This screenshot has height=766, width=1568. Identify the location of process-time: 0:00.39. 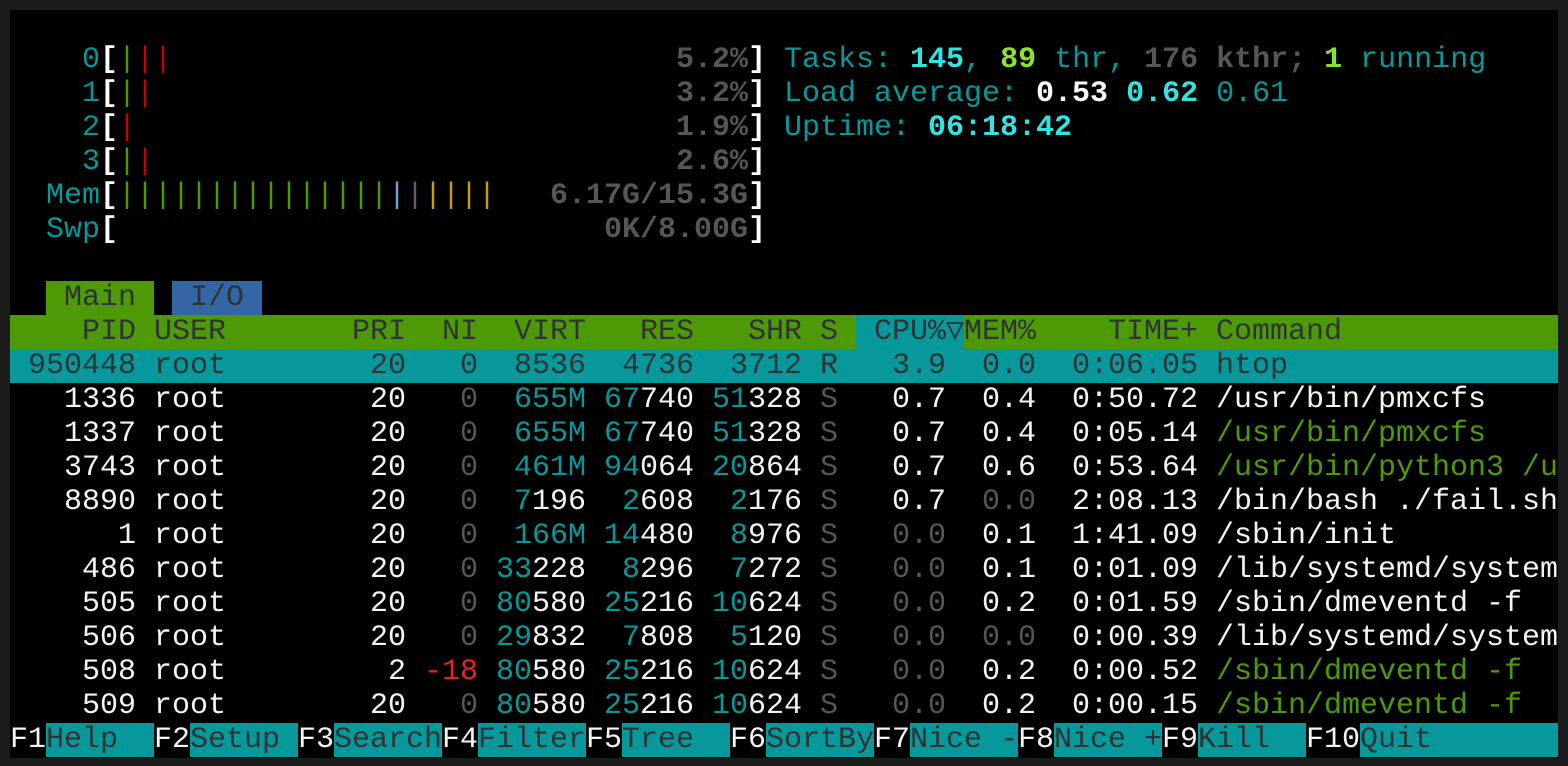
(1134, 638).